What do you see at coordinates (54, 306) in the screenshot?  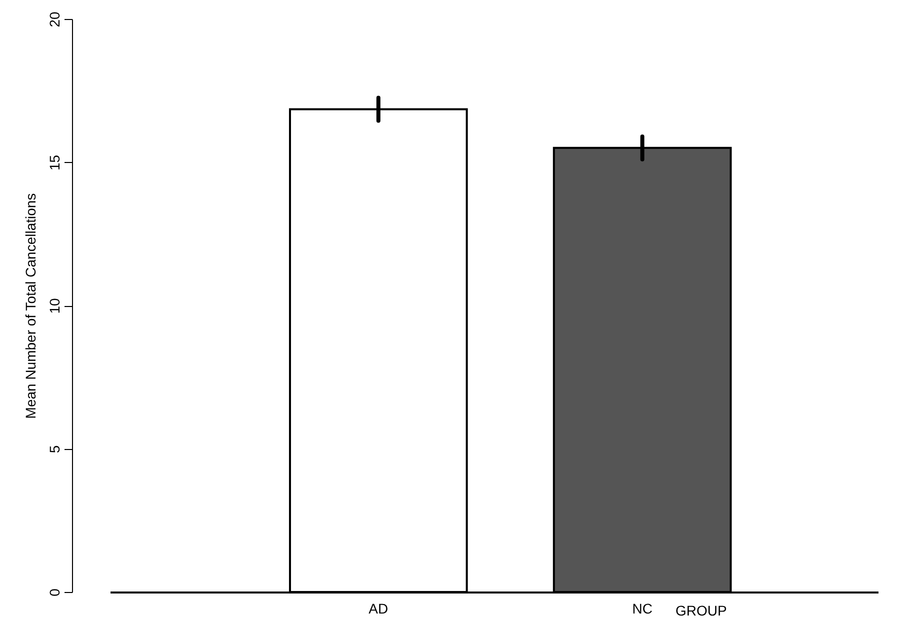 I see `y-tick-label: 10` at bounding box center [54, 306].